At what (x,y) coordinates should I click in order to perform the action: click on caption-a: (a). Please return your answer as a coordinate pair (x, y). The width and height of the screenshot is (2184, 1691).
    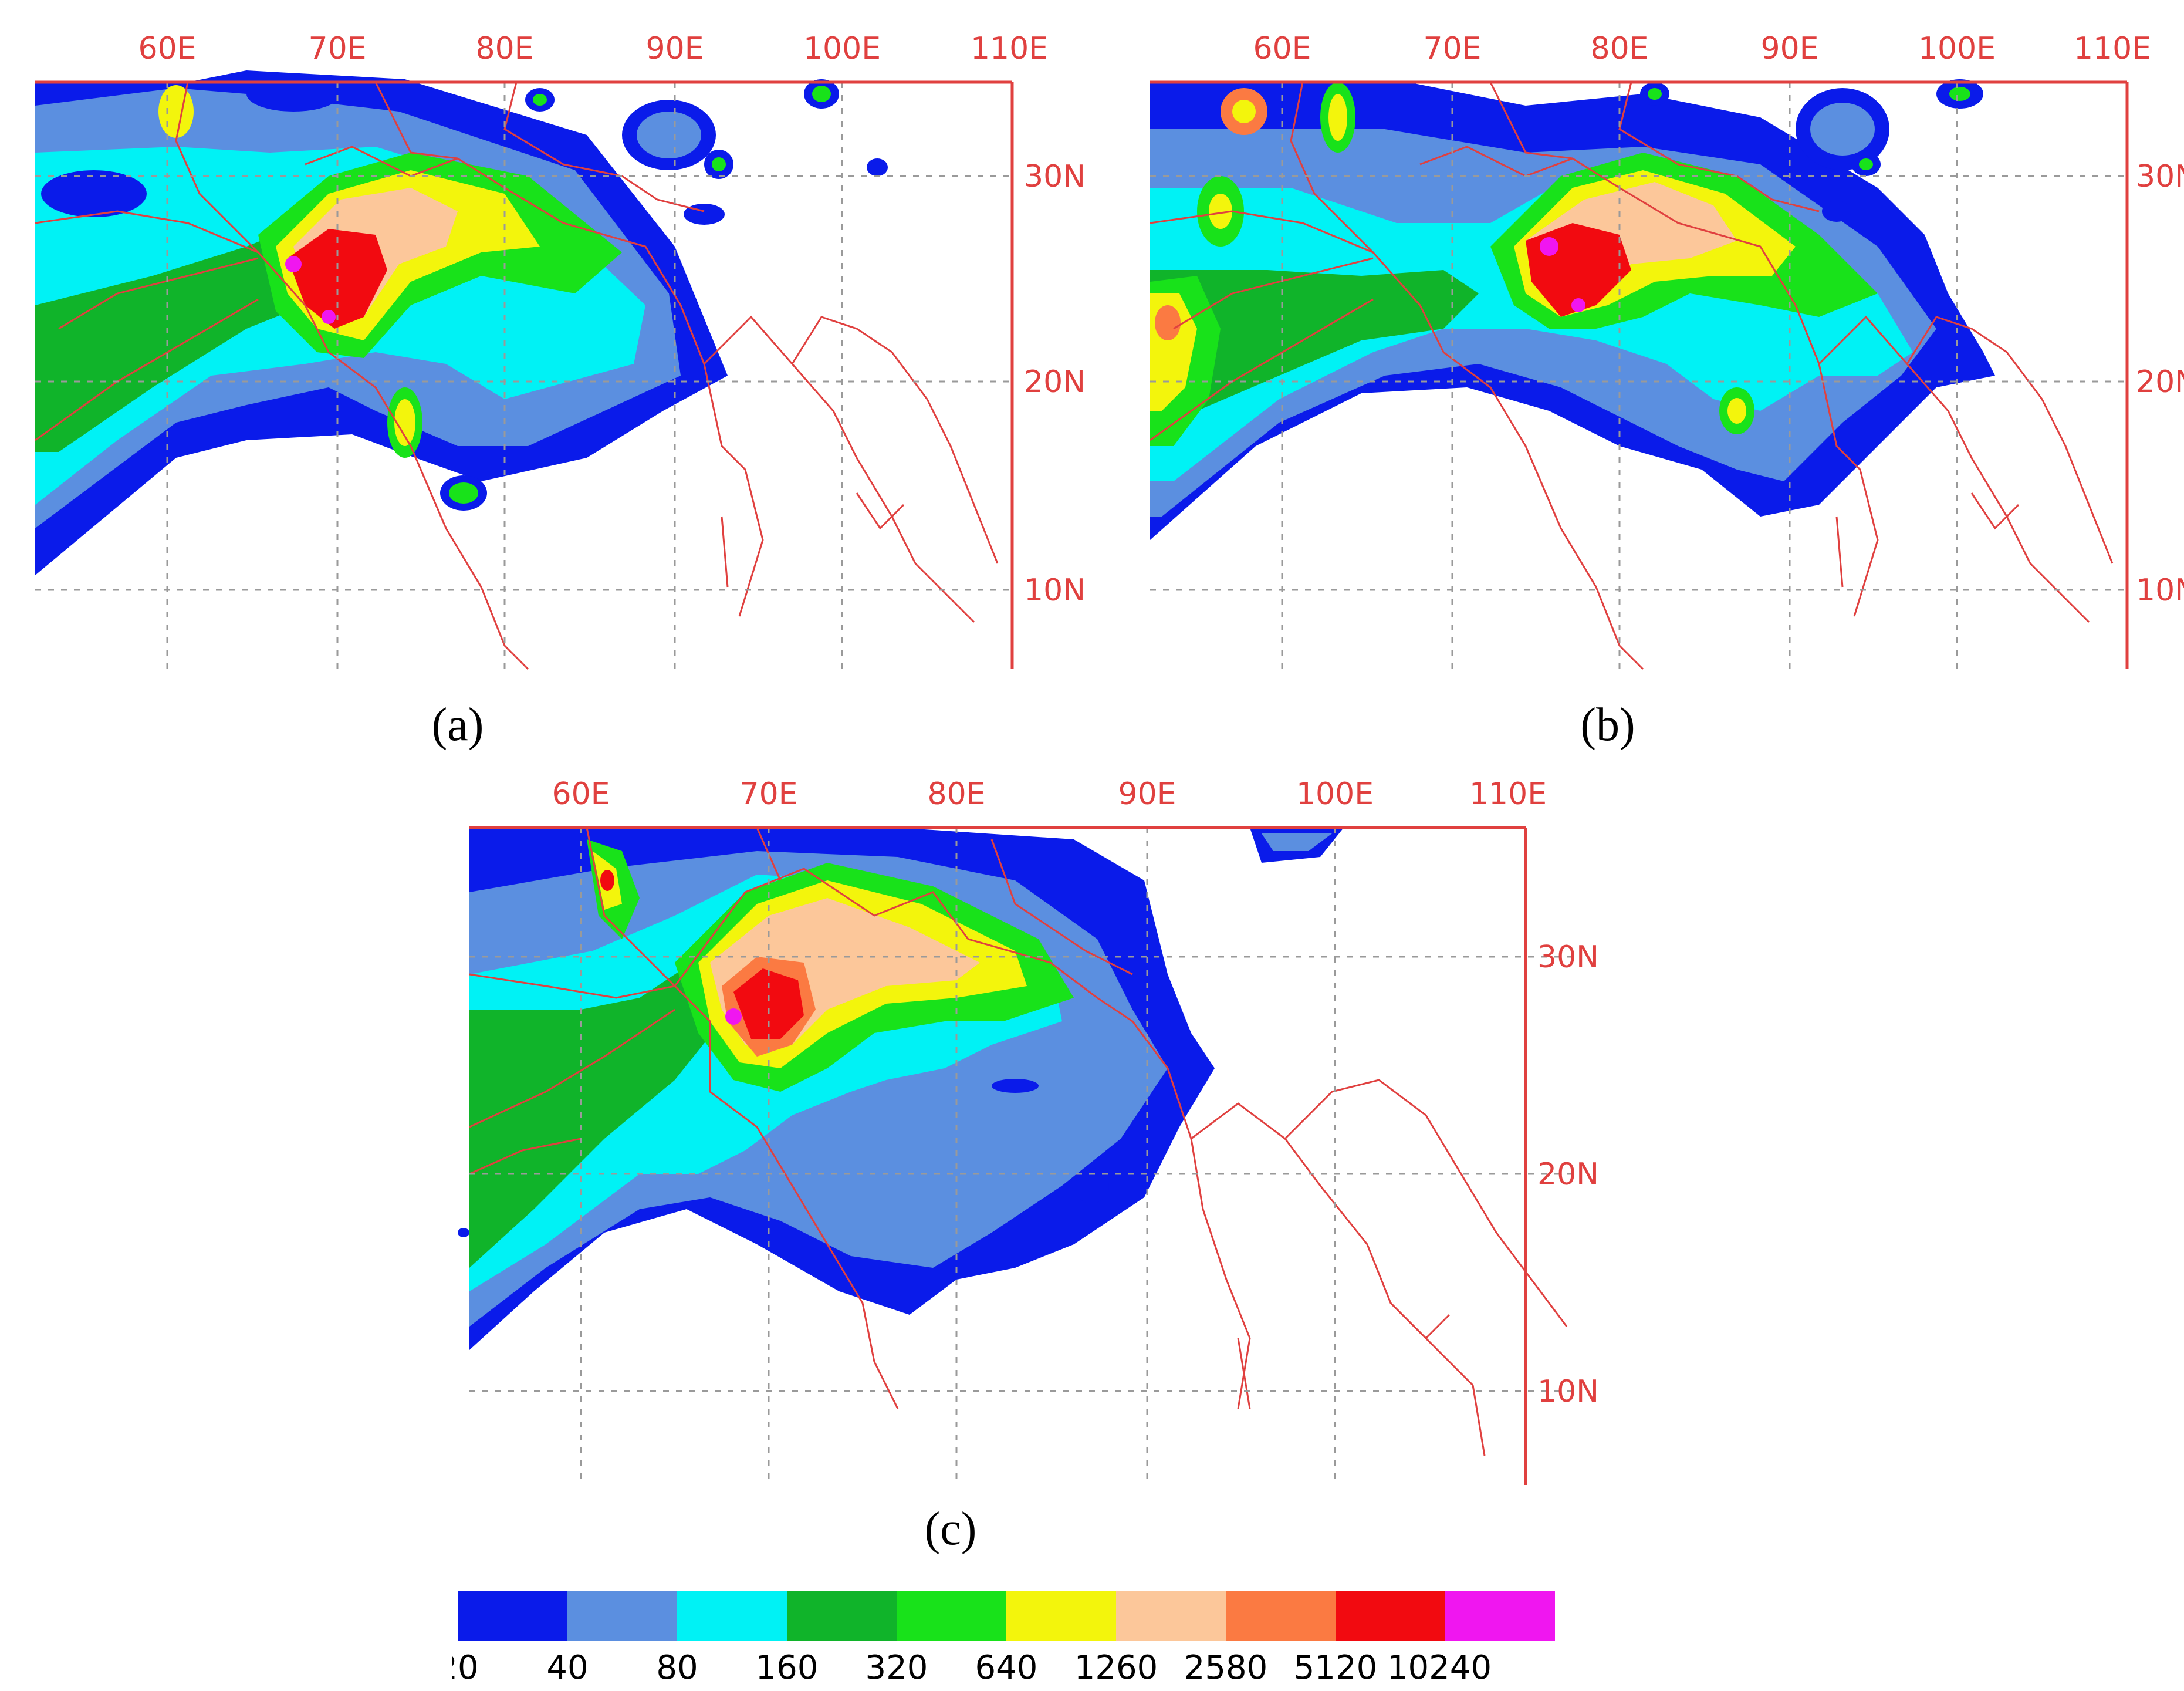
    Looking at the image, I should click on (457, 725).